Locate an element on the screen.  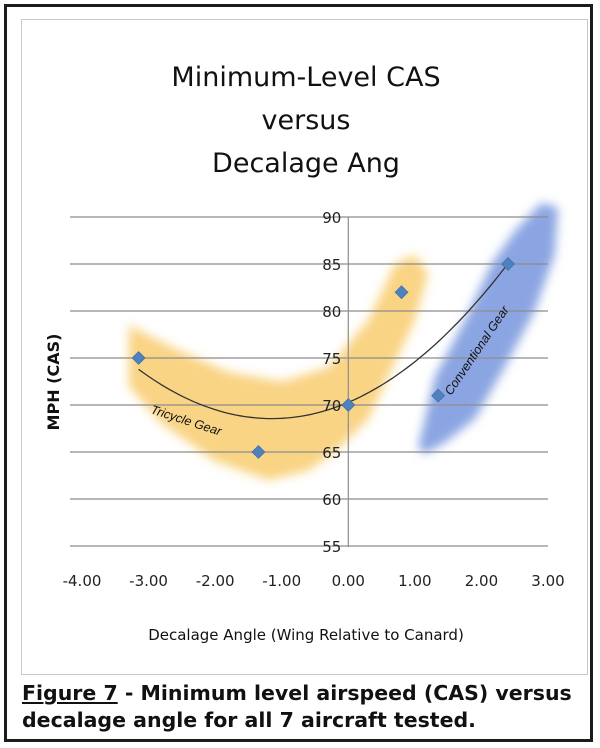
x-tick-label: -4.00 is located at coordinates (82, 581).